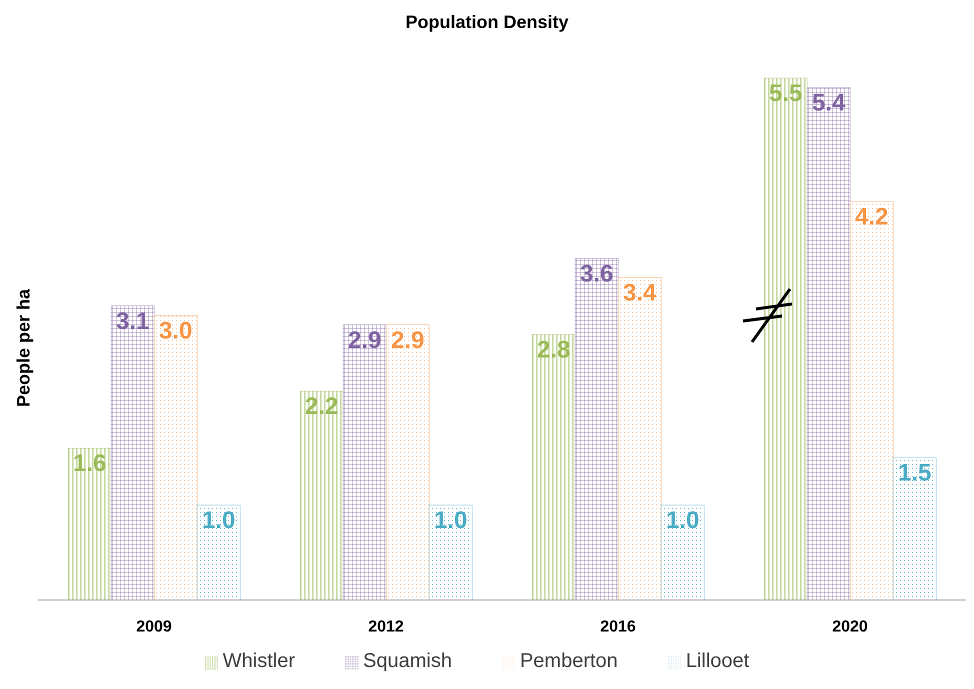 Image resolution: width=974 pixels, height=689 pixels. What do you see at coordinates (829, 103) in the screenshot?
I see `data-label: 5.4` at bounding box center [829, 103].